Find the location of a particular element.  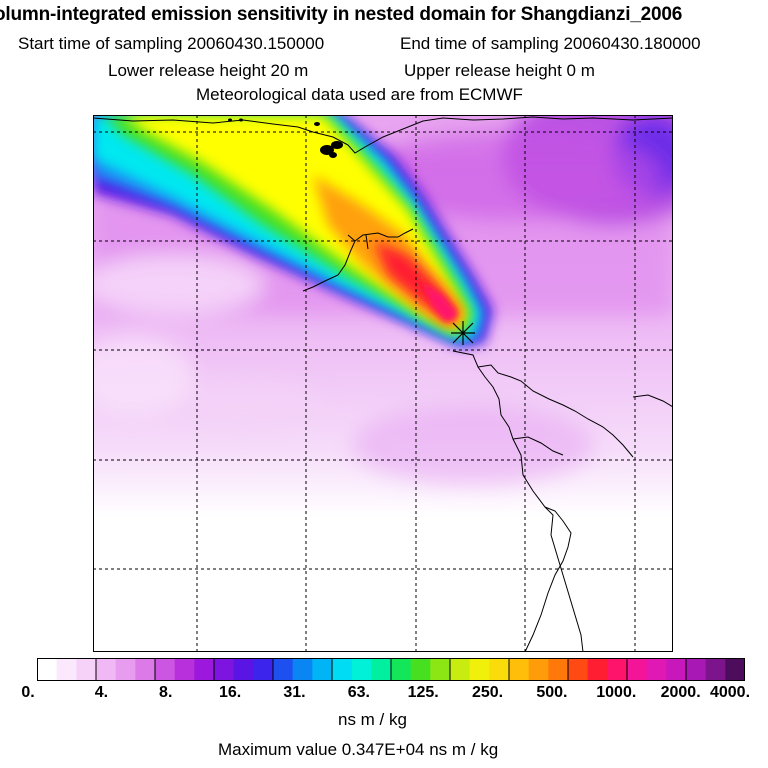

colorbar-tick-label: 1000. is located at coordinates (616, 692).